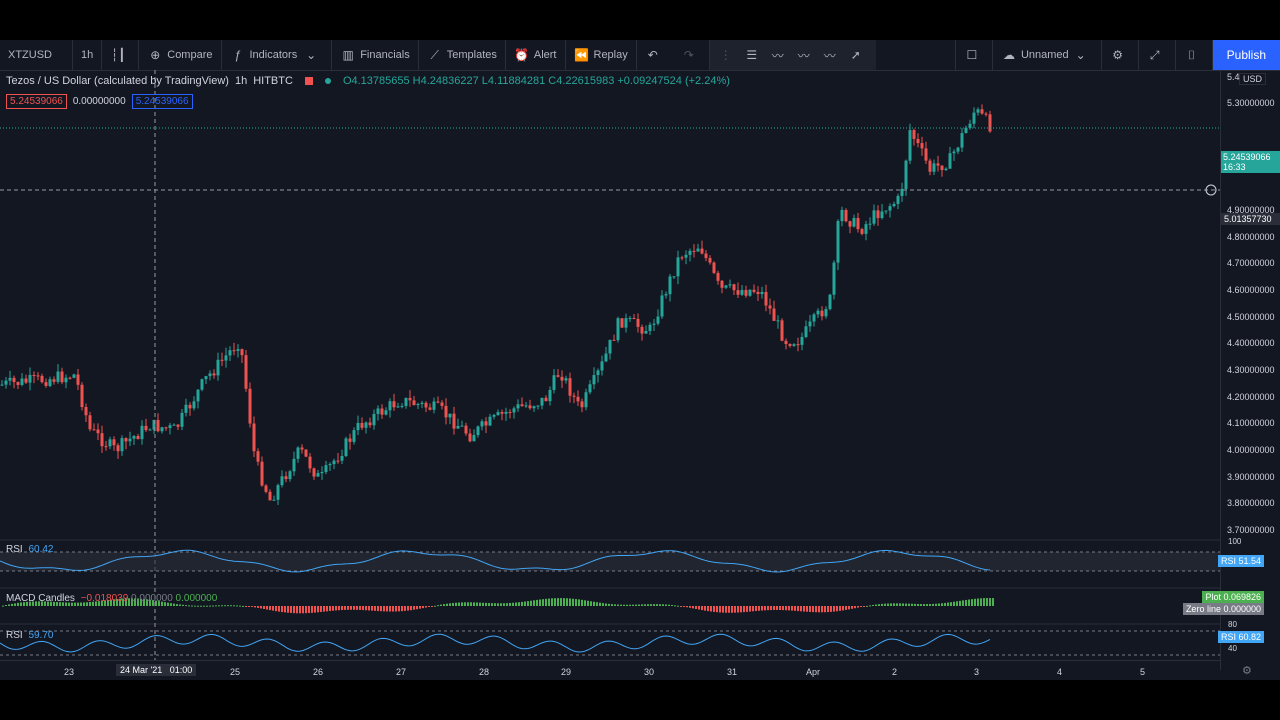 The image size is (1280, 720). I want to click on pattern-wxyz-icon: 〰, so click(803, 55).